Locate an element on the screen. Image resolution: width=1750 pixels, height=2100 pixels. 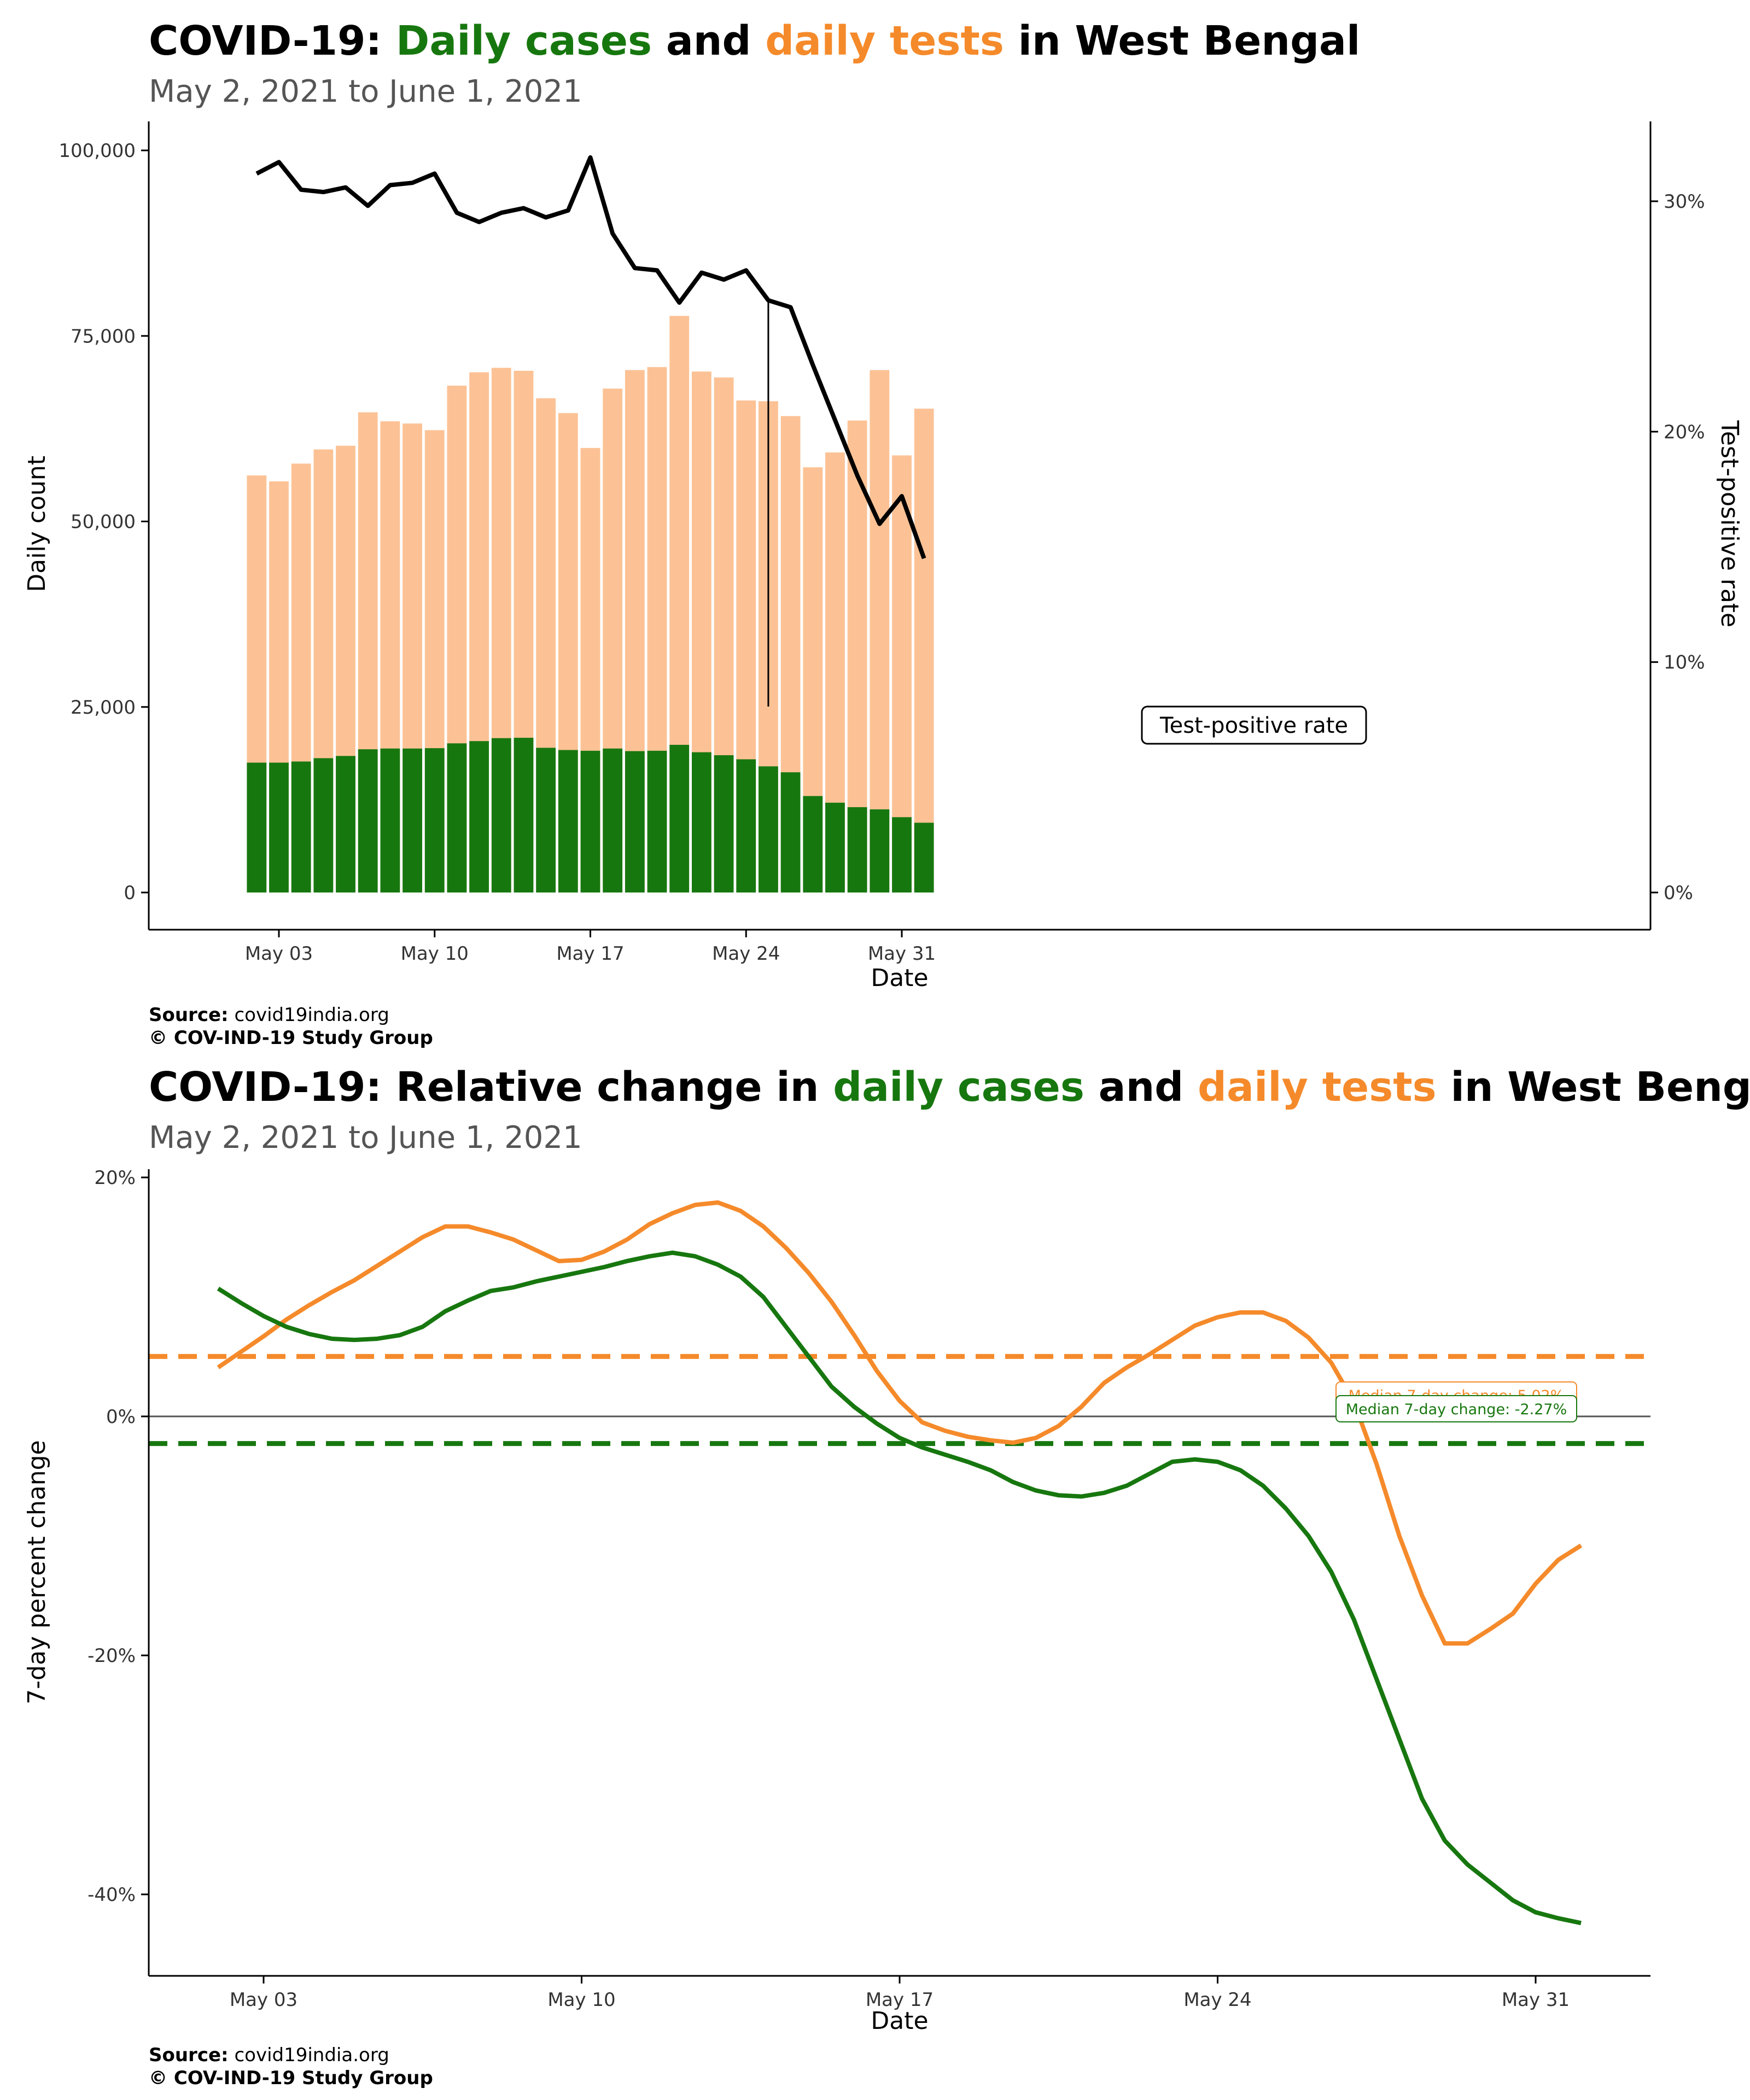
chart1-title-tests: daily tests is located at coordinates (884, 41).